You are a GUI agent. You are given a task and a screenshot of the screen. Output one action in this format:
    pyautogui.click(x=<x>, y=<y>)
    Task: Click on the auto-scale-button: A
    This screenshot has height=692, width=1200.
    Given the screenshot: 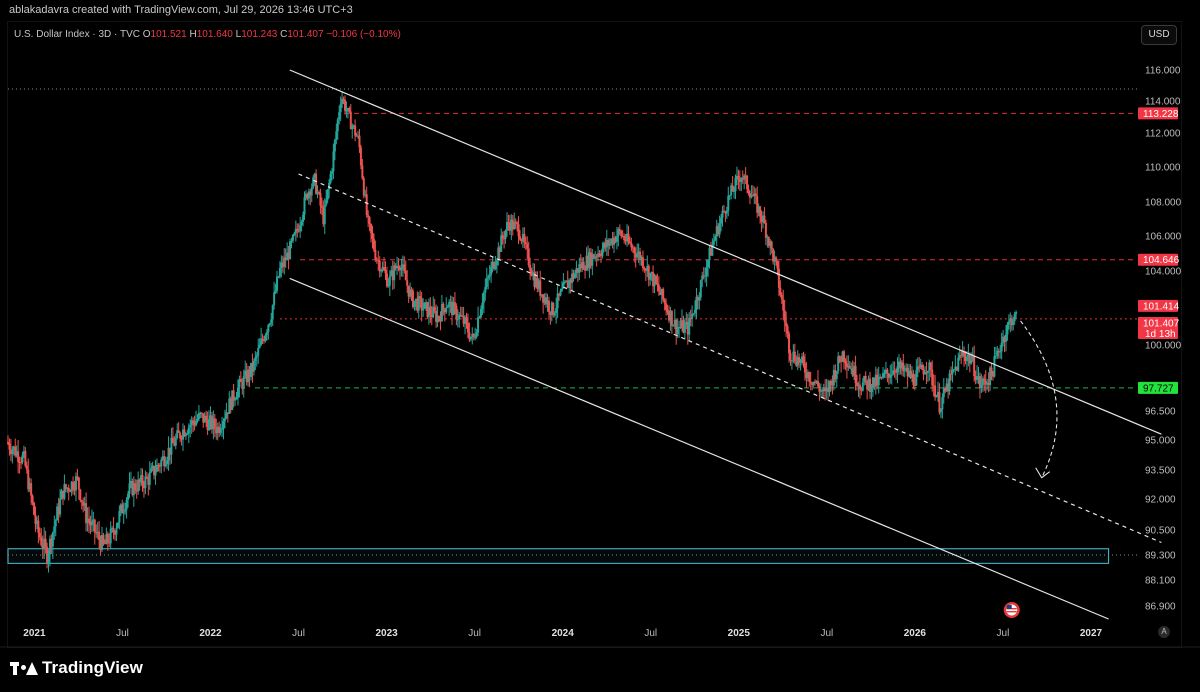 What is the action you would take?
    pyautogui.click(x=1164, y=632)
    